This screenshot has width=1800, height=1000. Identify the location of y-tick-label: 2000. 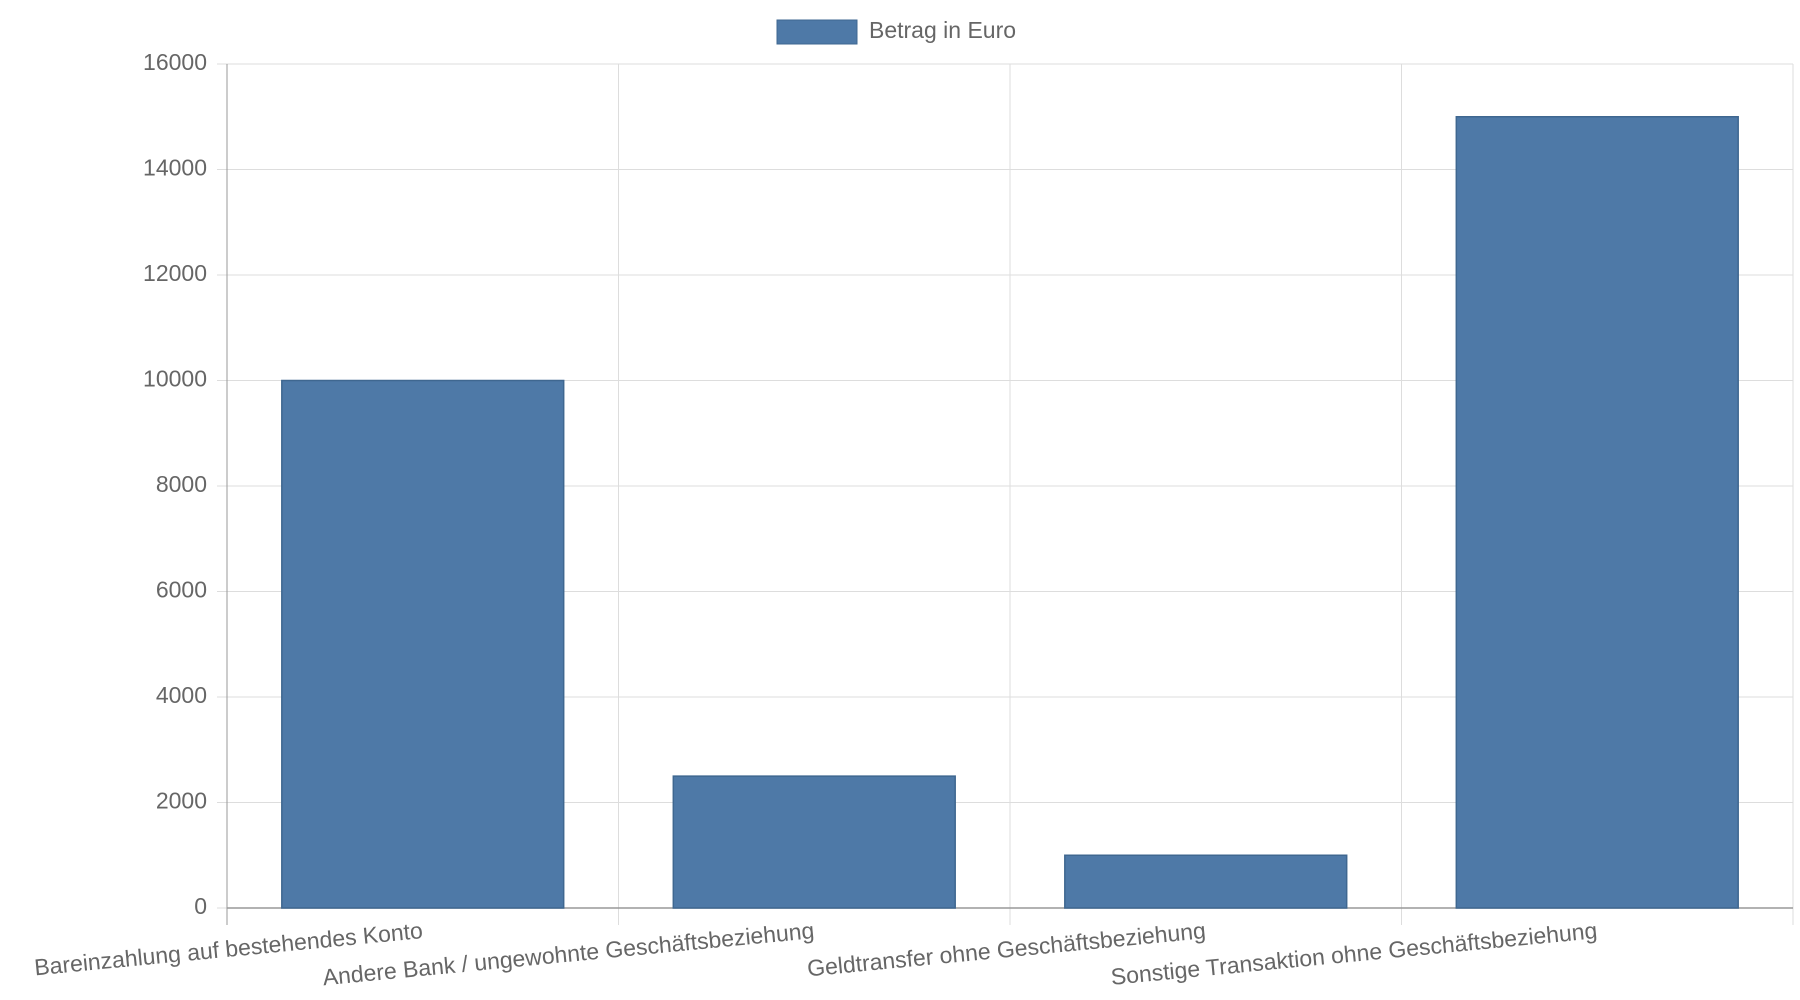
(181, 801).